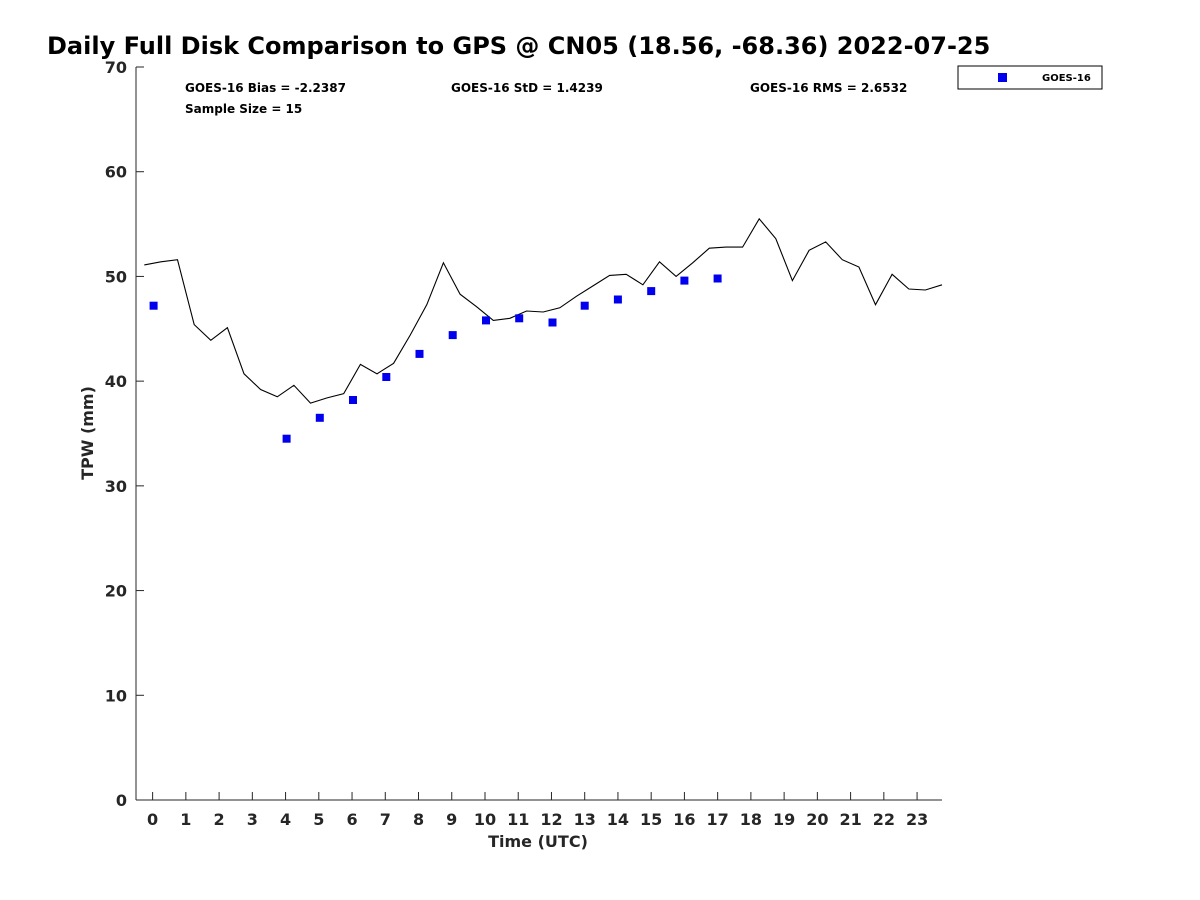  What do you see at coordinates (418, 819) in the screenshot?
I see `x-tick-label: 8` at bounding box center [418, 819].